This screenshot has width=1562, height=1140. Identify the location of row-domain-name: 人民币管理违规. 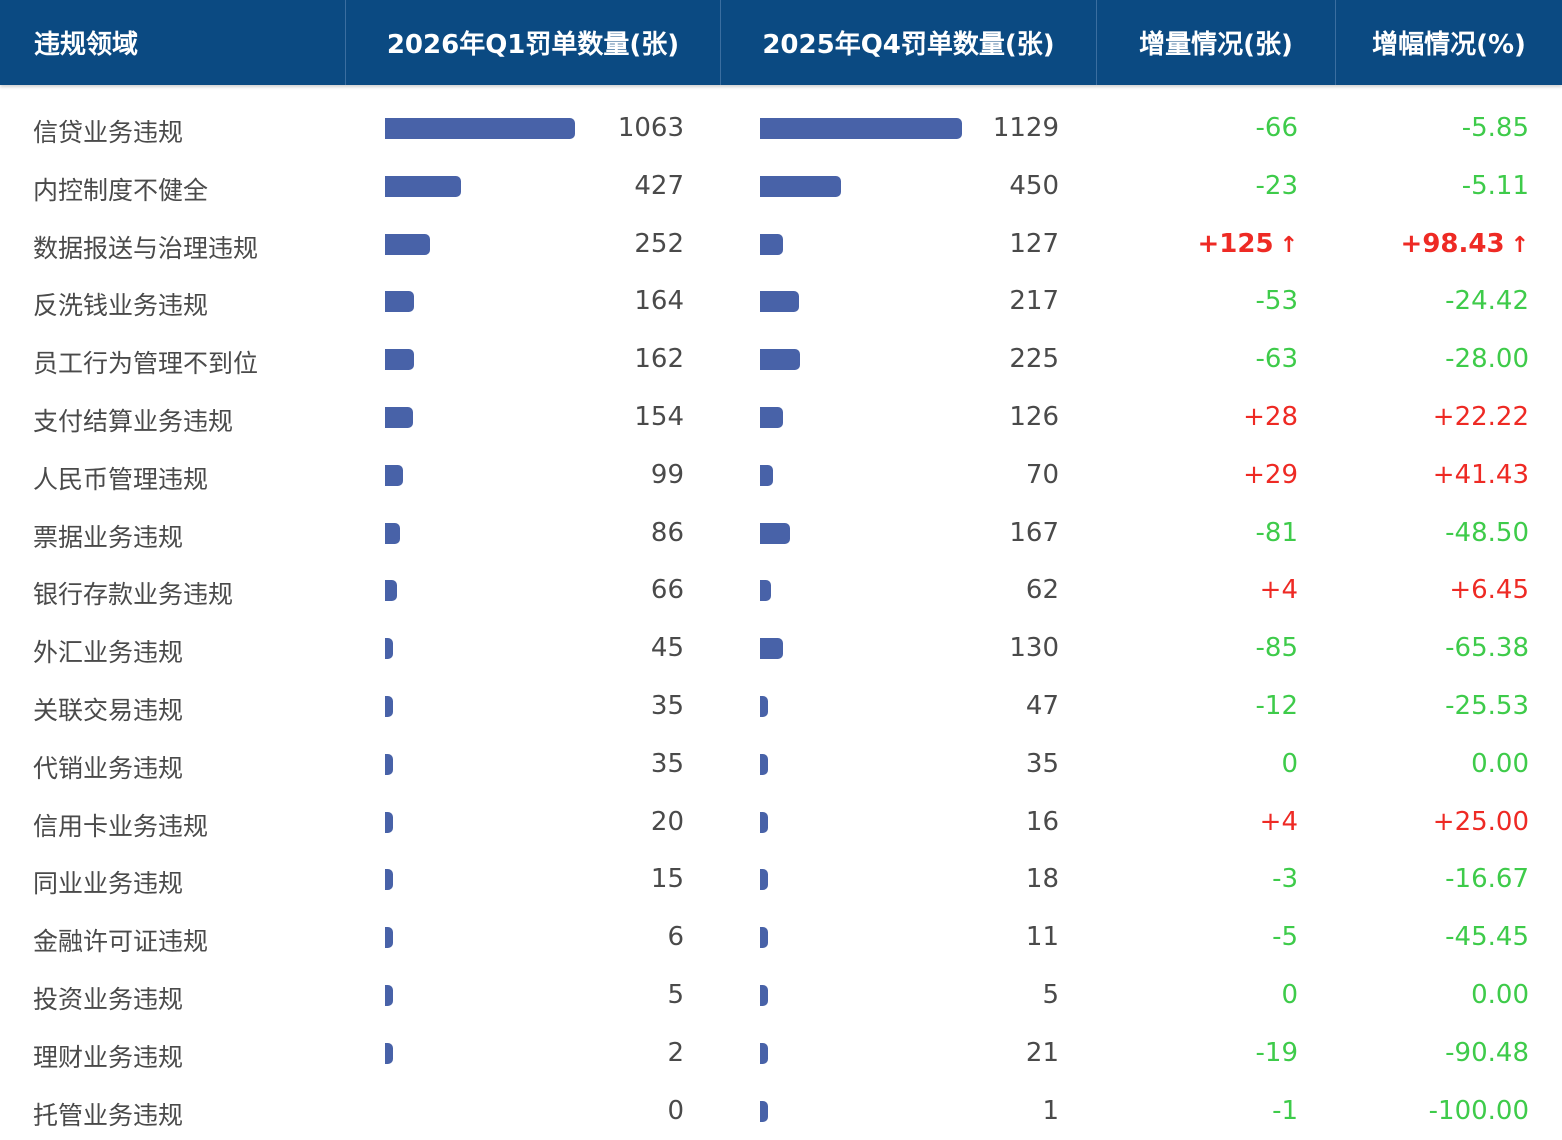
(121, 479).